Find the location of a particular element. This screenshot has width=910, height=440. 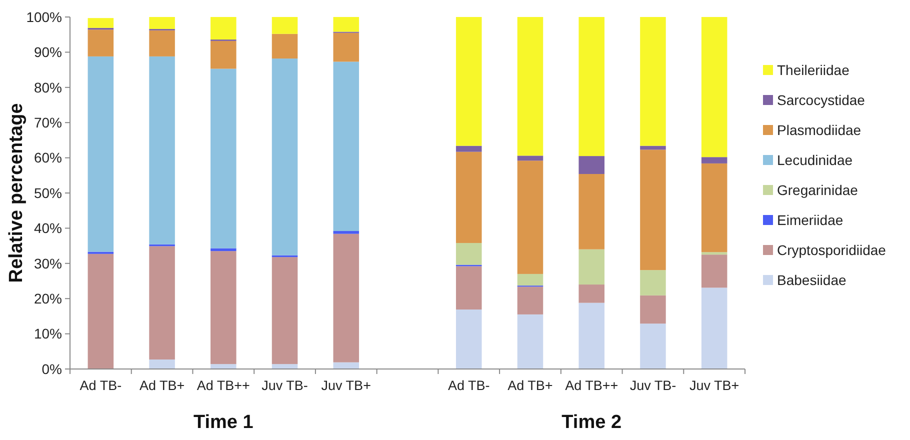

legend-label: Gregarinidae is located at coordinates (817, 190).